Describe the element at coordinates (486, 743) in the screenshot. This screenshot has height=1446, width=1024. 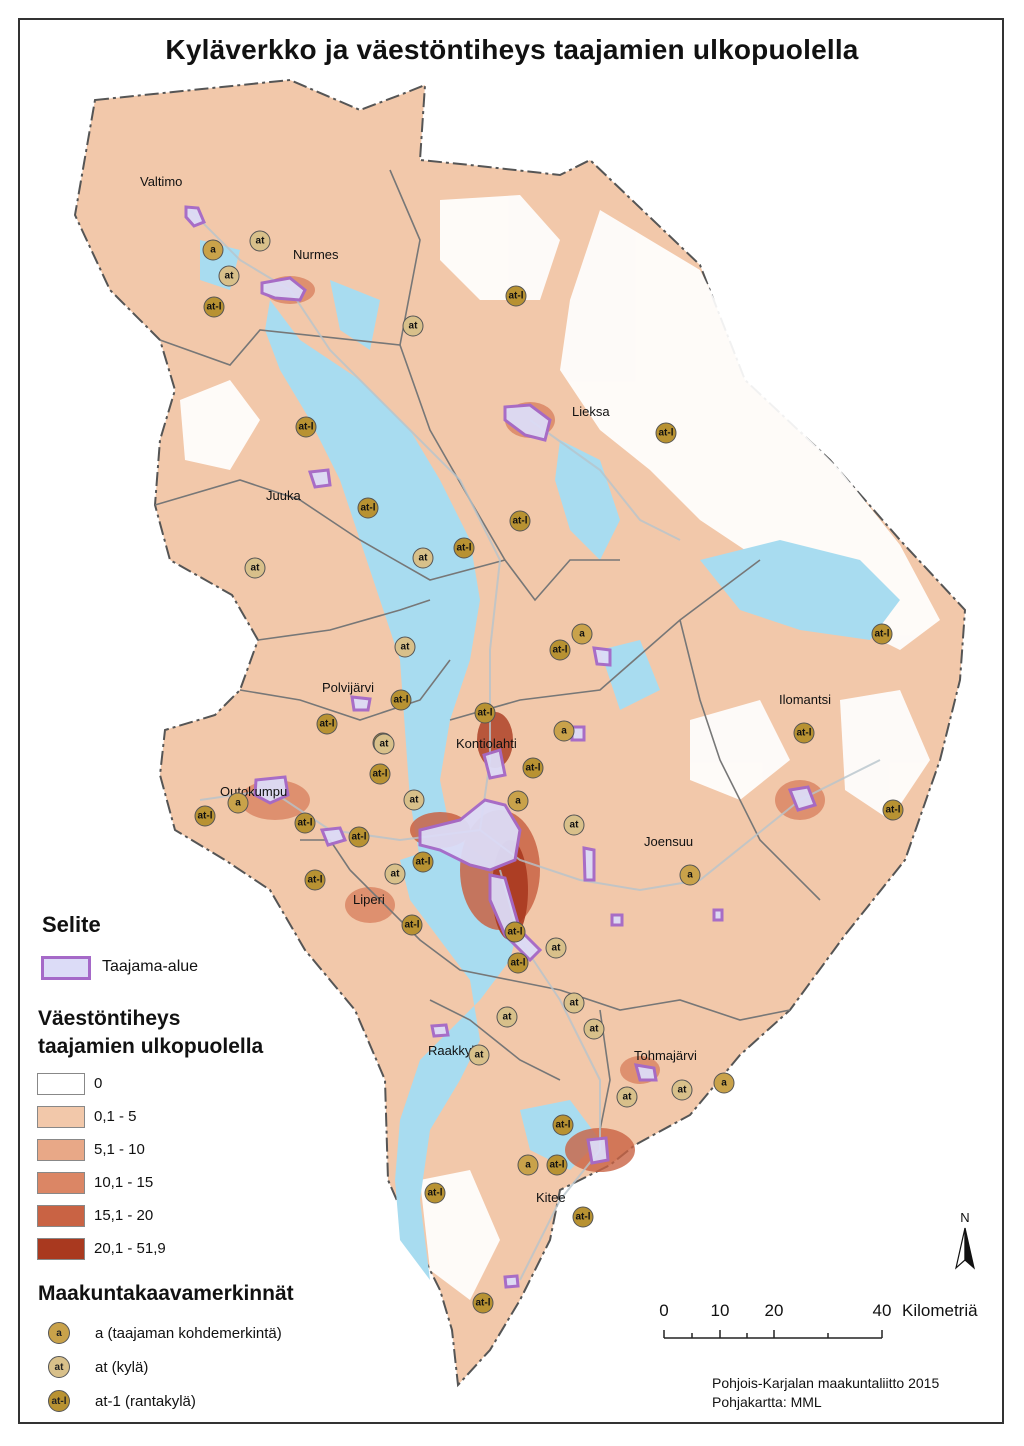
I see `place-label: Kontiolahti` at that location.